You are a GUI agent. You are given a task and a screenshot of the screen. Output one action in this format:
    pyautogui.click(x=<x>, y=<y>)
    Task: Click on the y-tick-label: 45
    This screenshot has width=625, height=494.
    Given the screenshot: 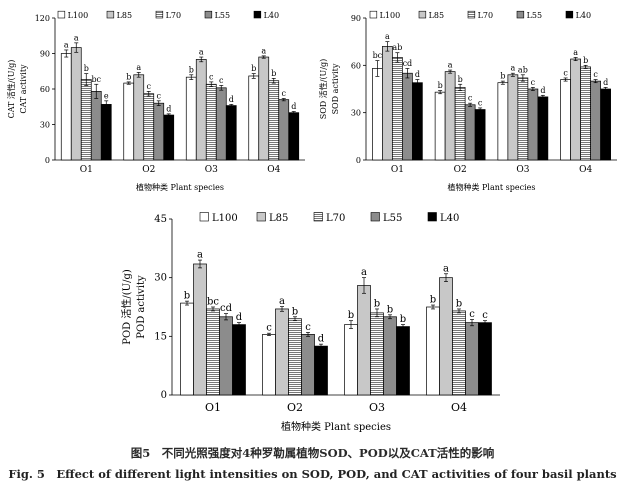 What is the action you would take?
    pyautogui.click(x=160, y=219)
    